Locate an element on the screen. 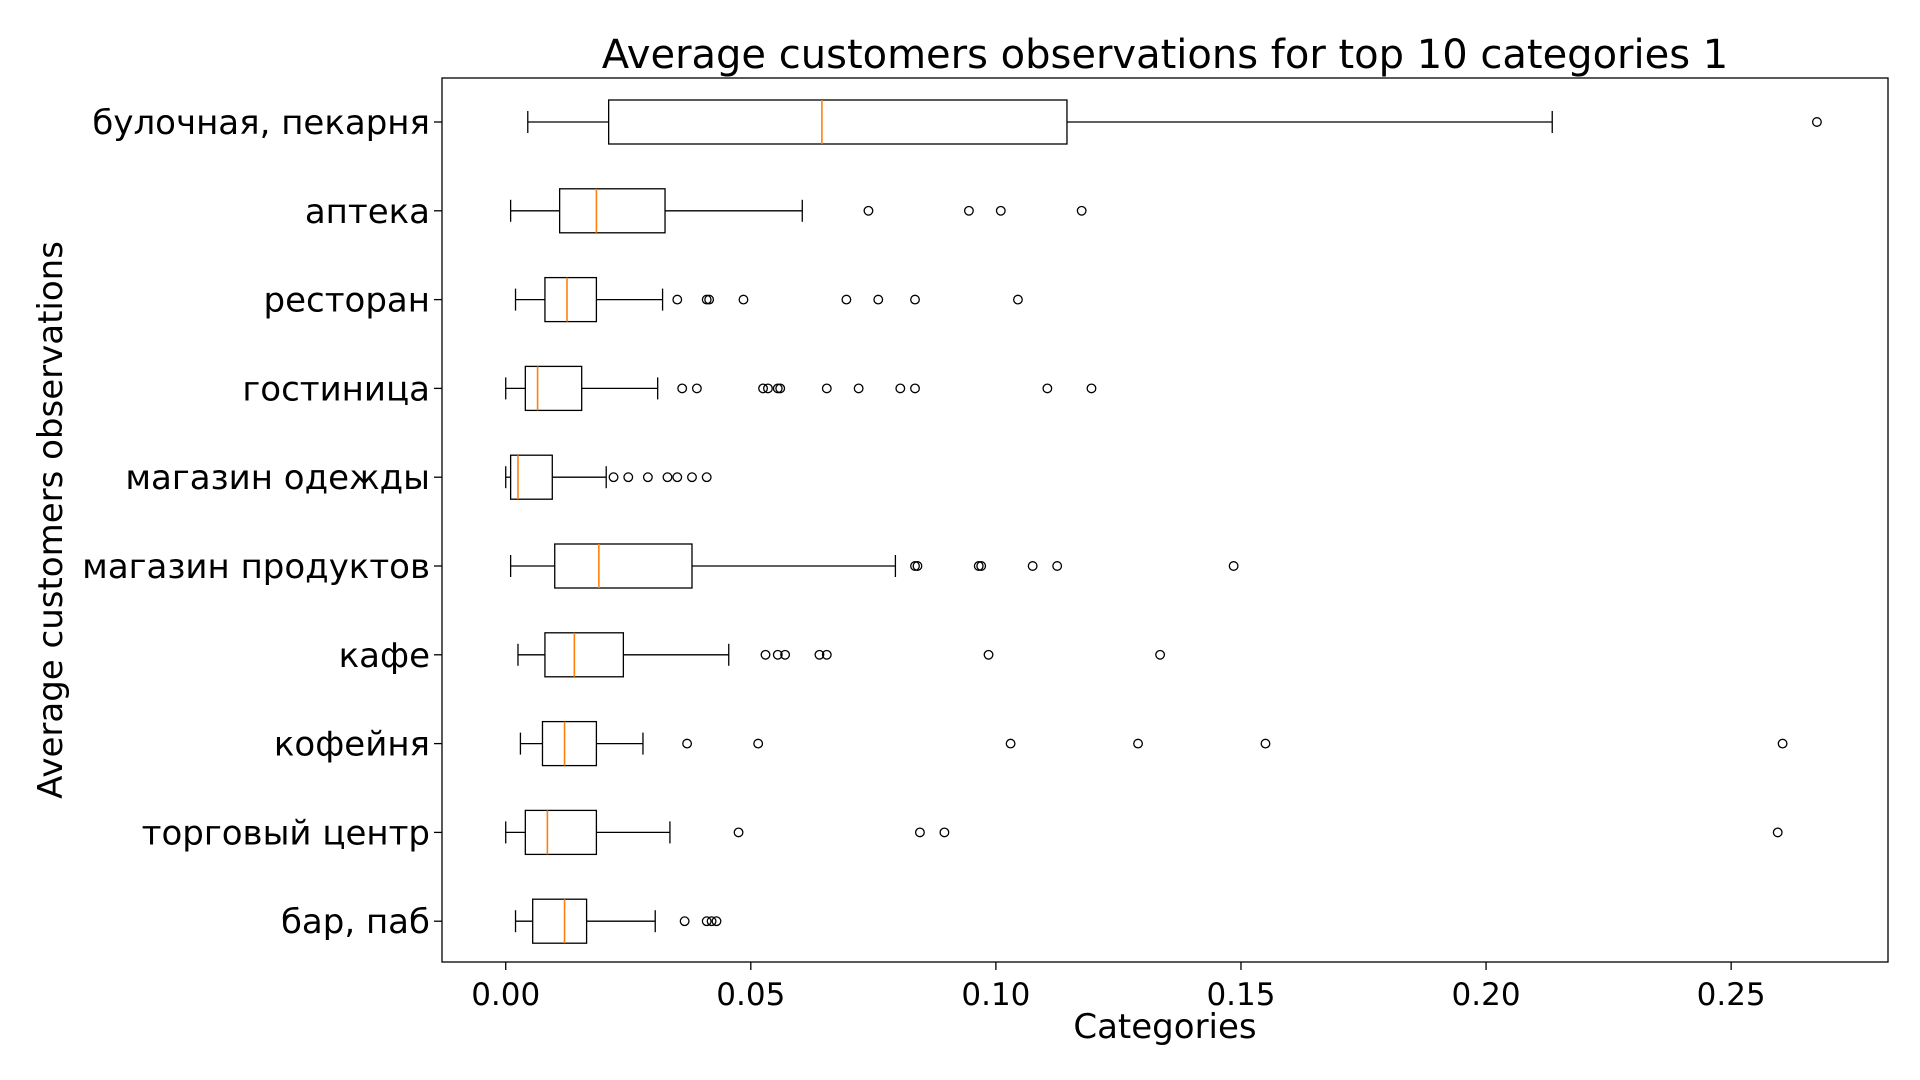 This screenshot has height=1080, width=1920. category-label: магазин продуктов is located at coordinates (256, 567).